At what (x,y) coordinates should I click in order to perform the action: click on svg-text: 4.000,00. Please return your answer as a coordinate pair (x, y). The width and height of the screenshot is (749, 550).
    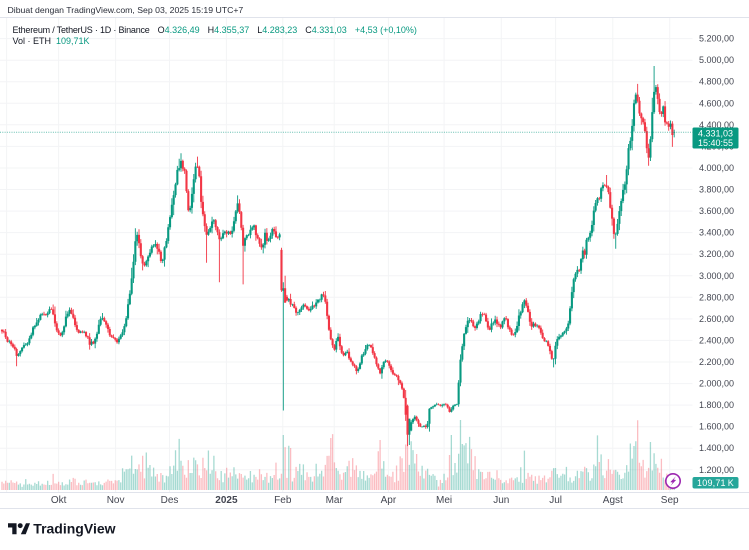
    Looking at the image, I should click on (716, 168).